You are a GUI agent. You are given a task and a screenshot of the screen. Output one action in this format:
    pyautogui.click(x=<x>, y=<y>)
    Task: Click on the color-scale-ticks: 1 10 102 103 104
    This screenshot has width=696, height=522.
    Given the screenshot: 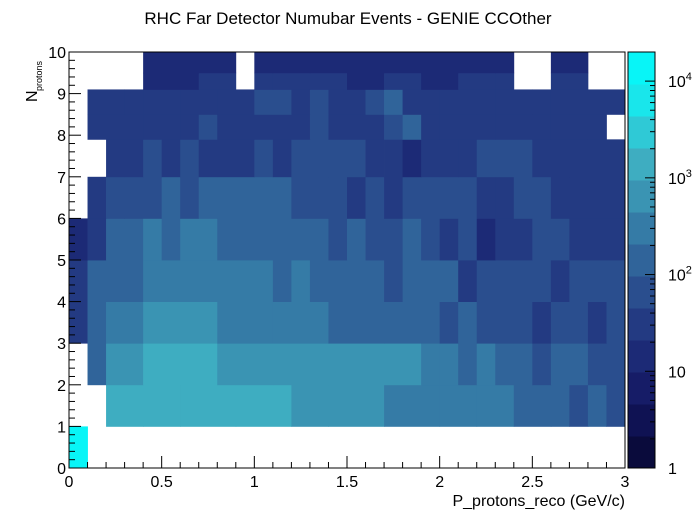 What is the action you would take?
    pyautogui.click(x=668, y=264)
    